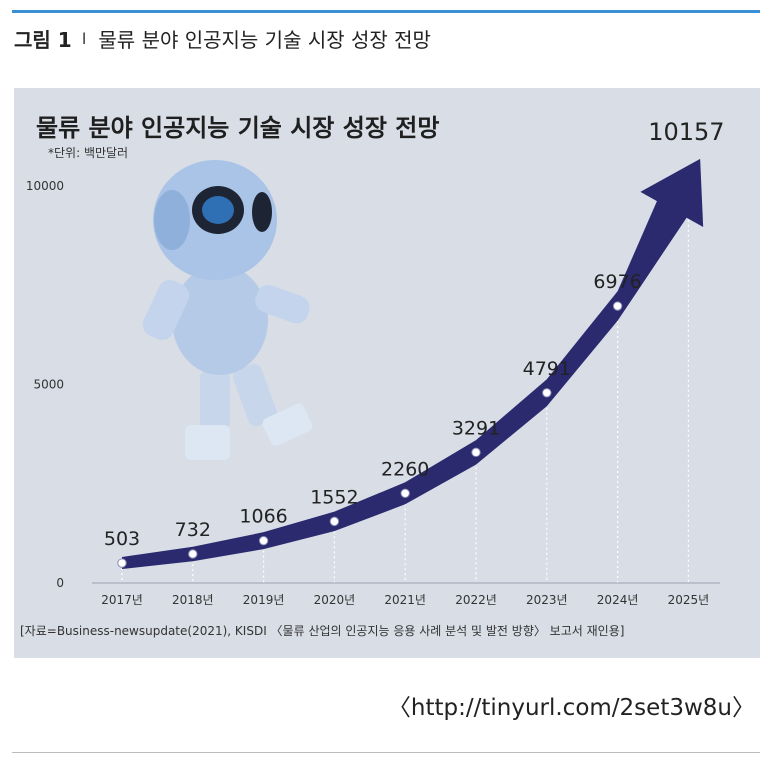  Describe the element at coordinates (193, 600) in the screenshot. I see `x-tick-label: 2018년` at that location.